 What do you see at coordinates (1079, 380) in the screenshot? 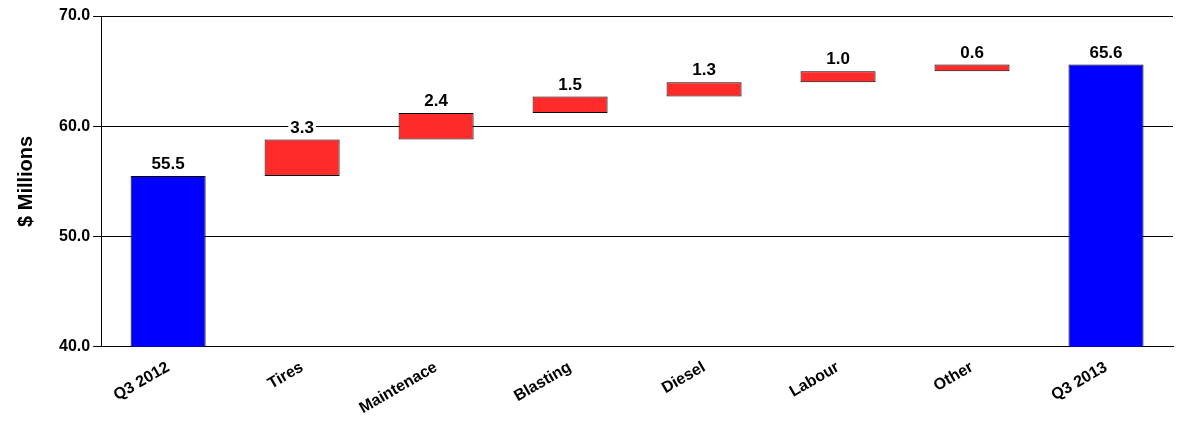
I see `x-tick-label: Q3 2013` at bounding box center [1079, 380].